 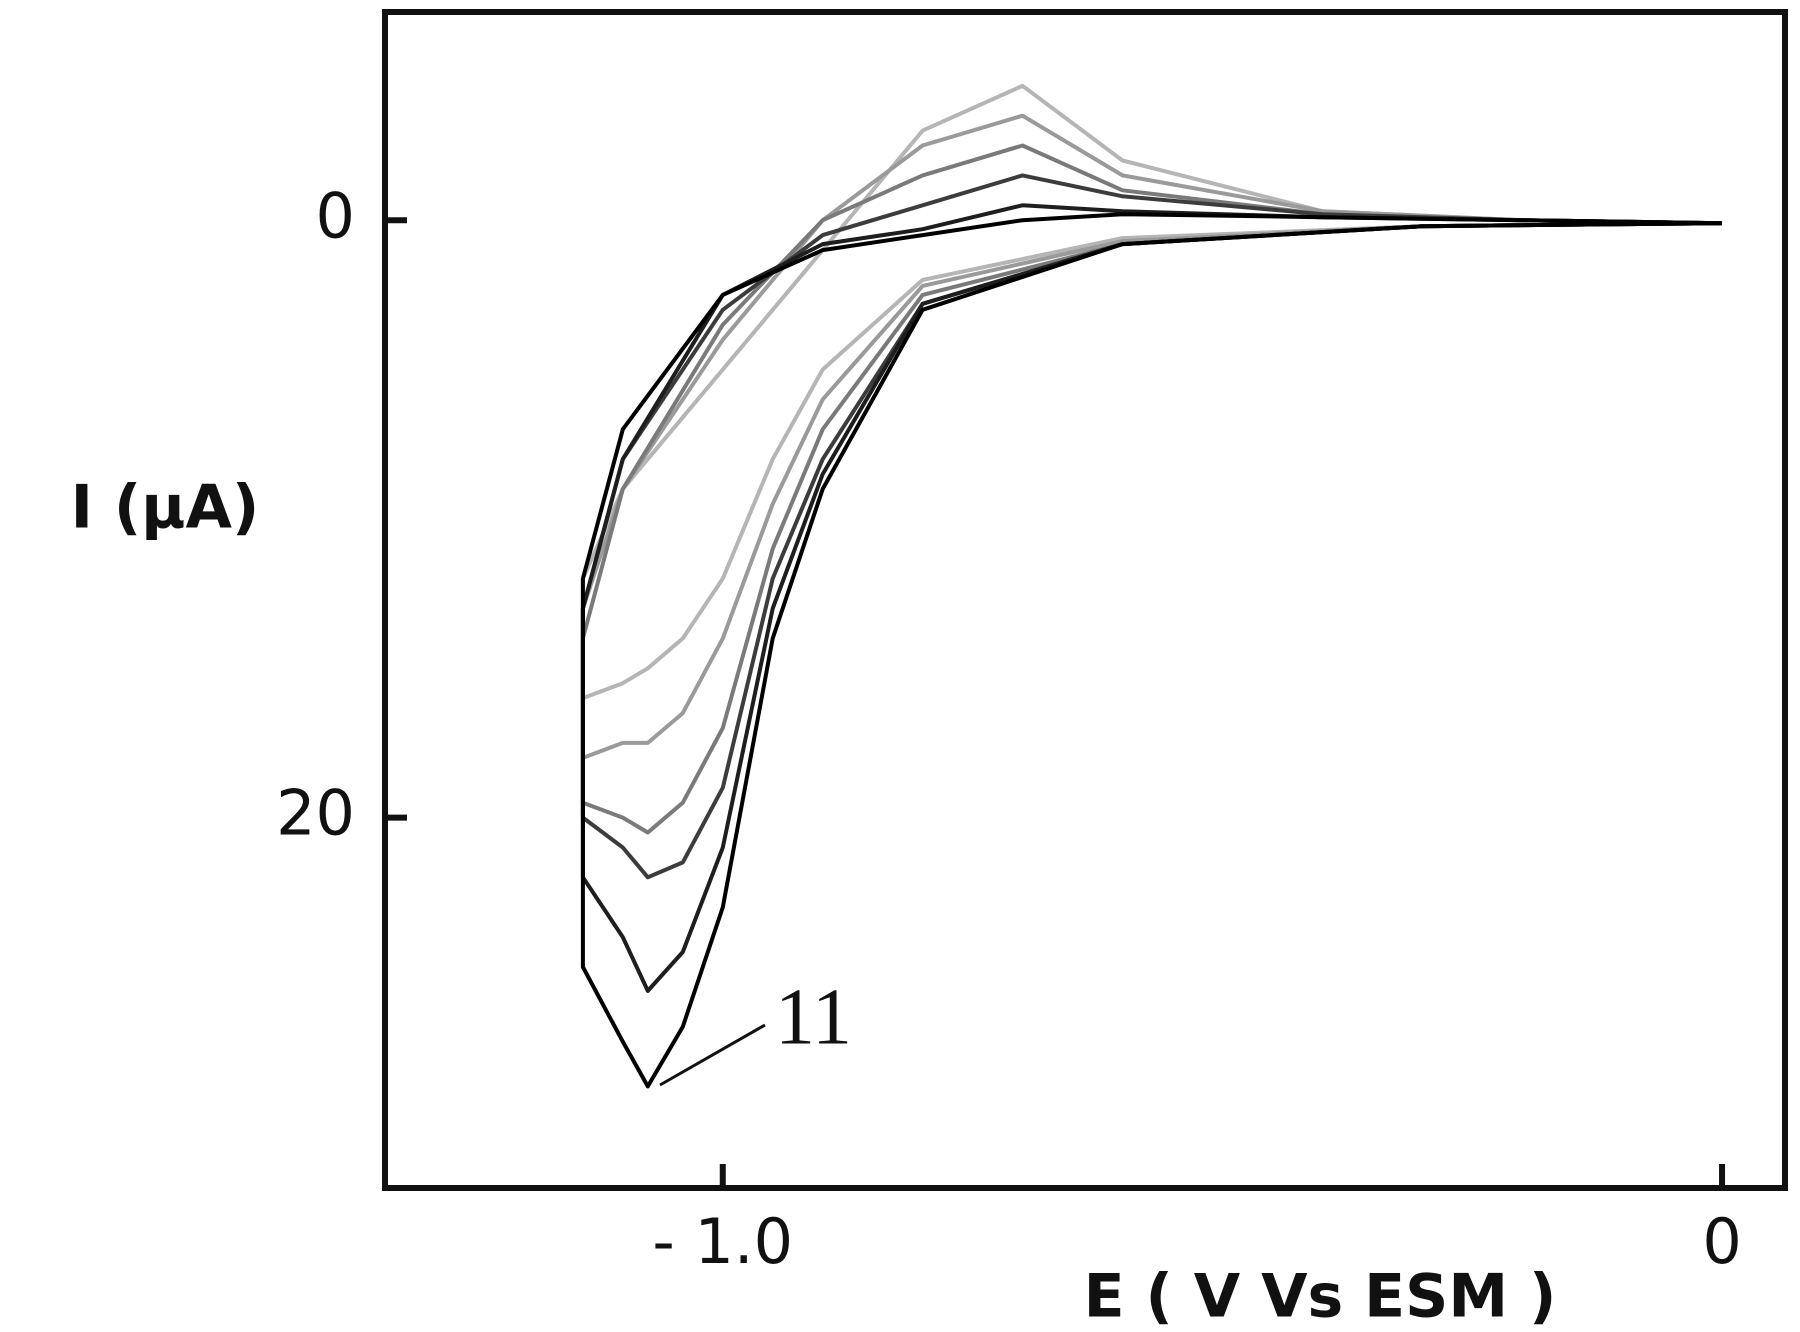 I want to click on x-axis-label: E ( V Vs ESM ), so click(x=1320, y=1297).